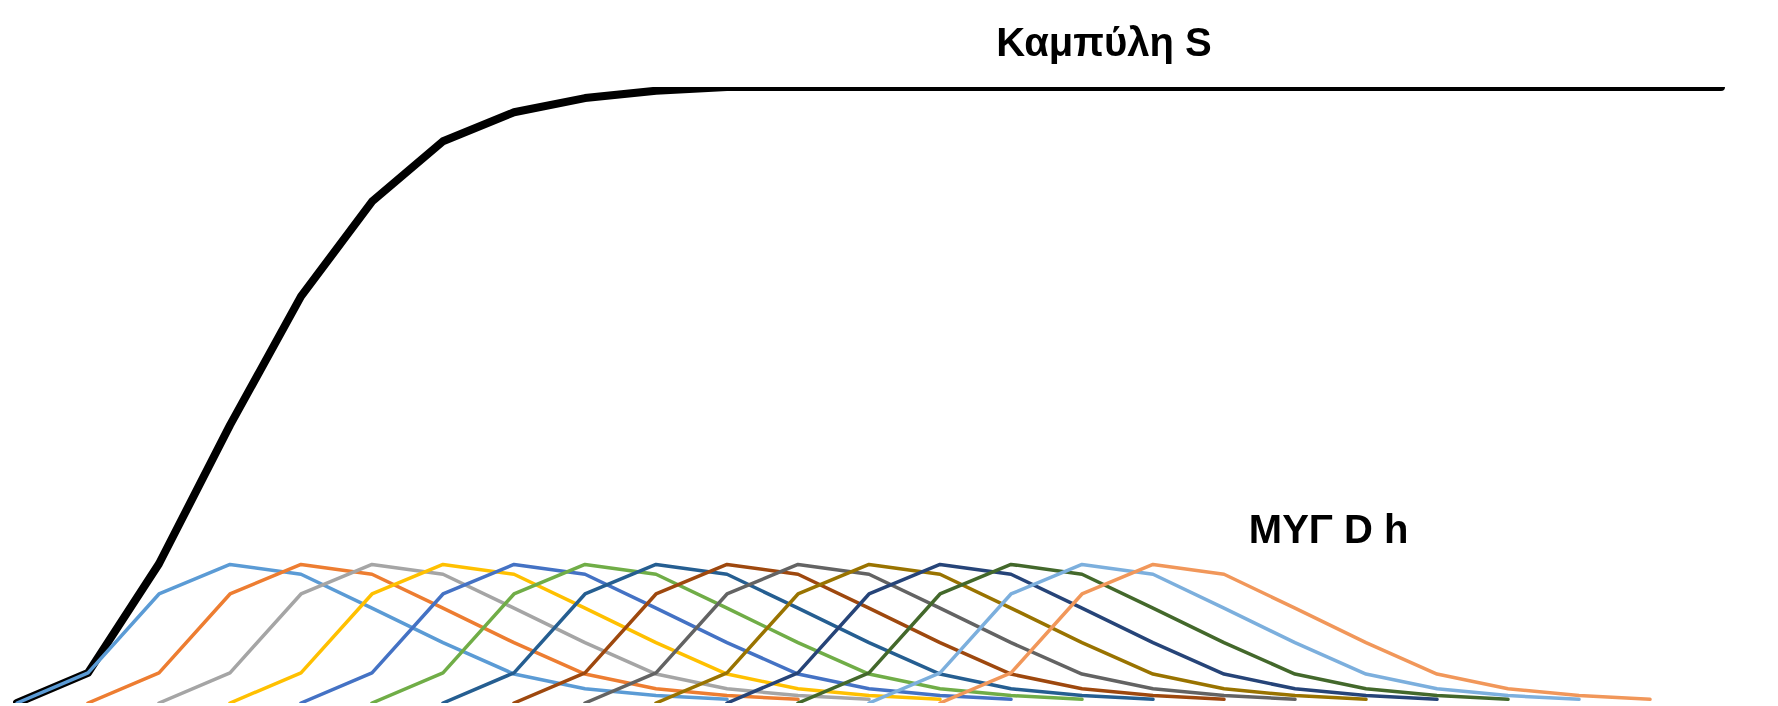 Image resolution: width=1778 pixels, height=706 pixels. I want to click on series-label: Καμπύλη S, so click(1104, 42).